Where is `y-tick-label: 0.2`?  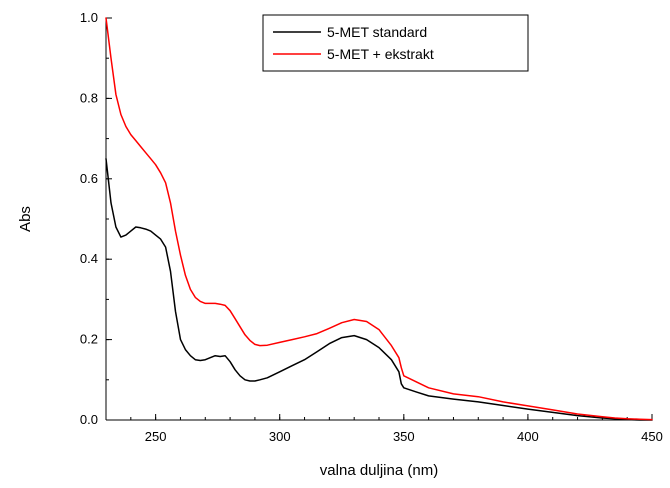 y-tick-label: 0.2 is located at coordinates (89, 339).